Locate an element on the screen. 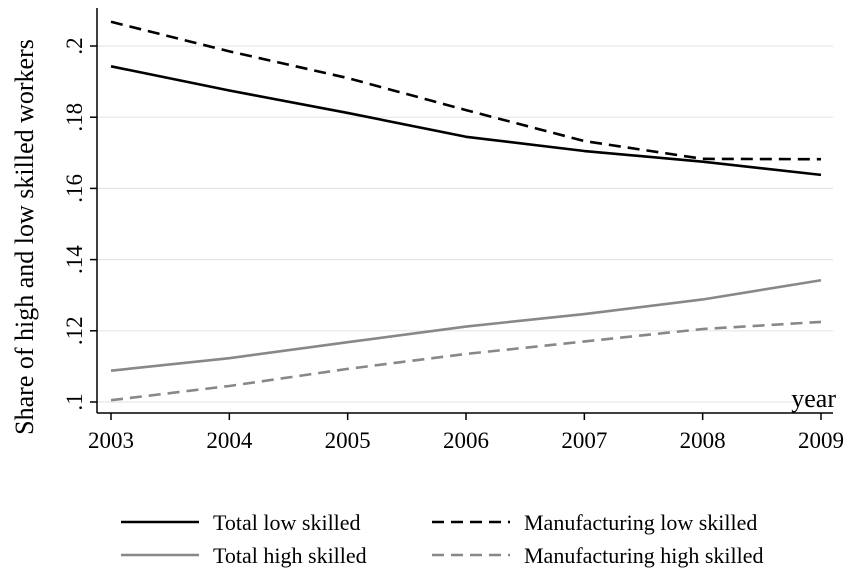  x-ticks: 2003 2004 2005 2006 2007 2008 2009 is located at coordinates (466, 433).